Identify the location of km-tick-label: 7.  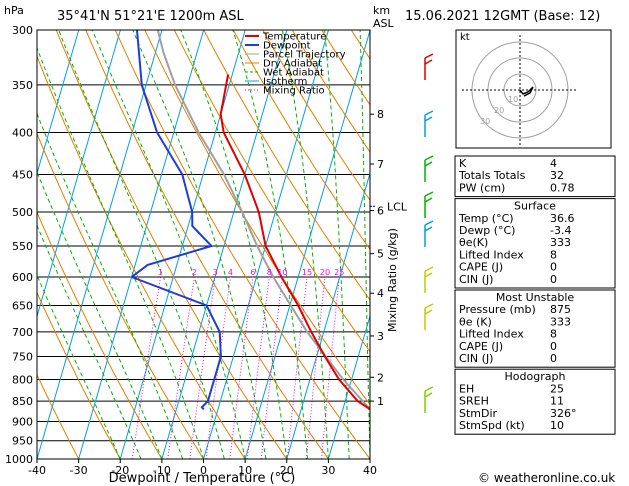
(380, 164).